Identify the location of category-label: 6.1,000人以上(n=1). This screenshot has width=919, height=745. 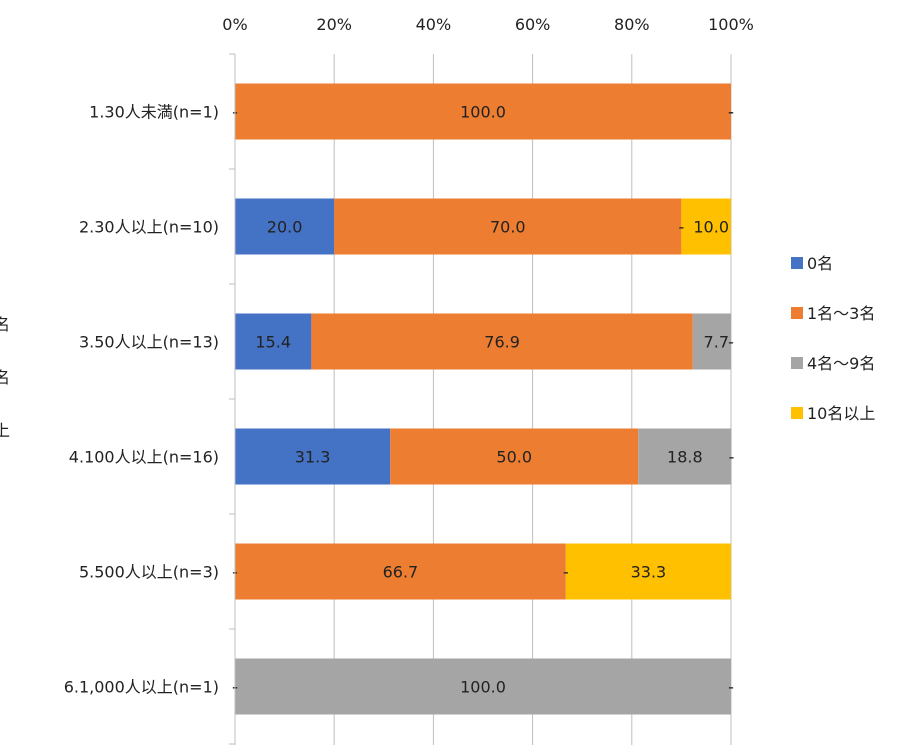
(141, 687).